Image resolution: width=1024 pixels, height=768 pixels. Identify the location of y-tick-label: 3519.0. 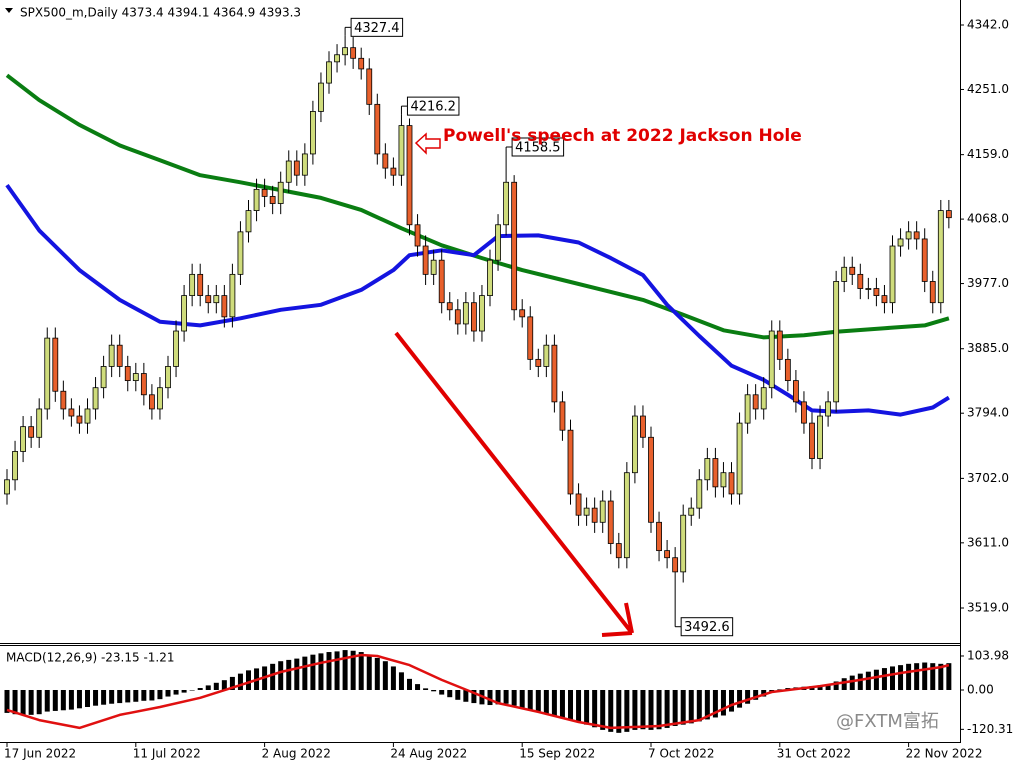
(988, 608).